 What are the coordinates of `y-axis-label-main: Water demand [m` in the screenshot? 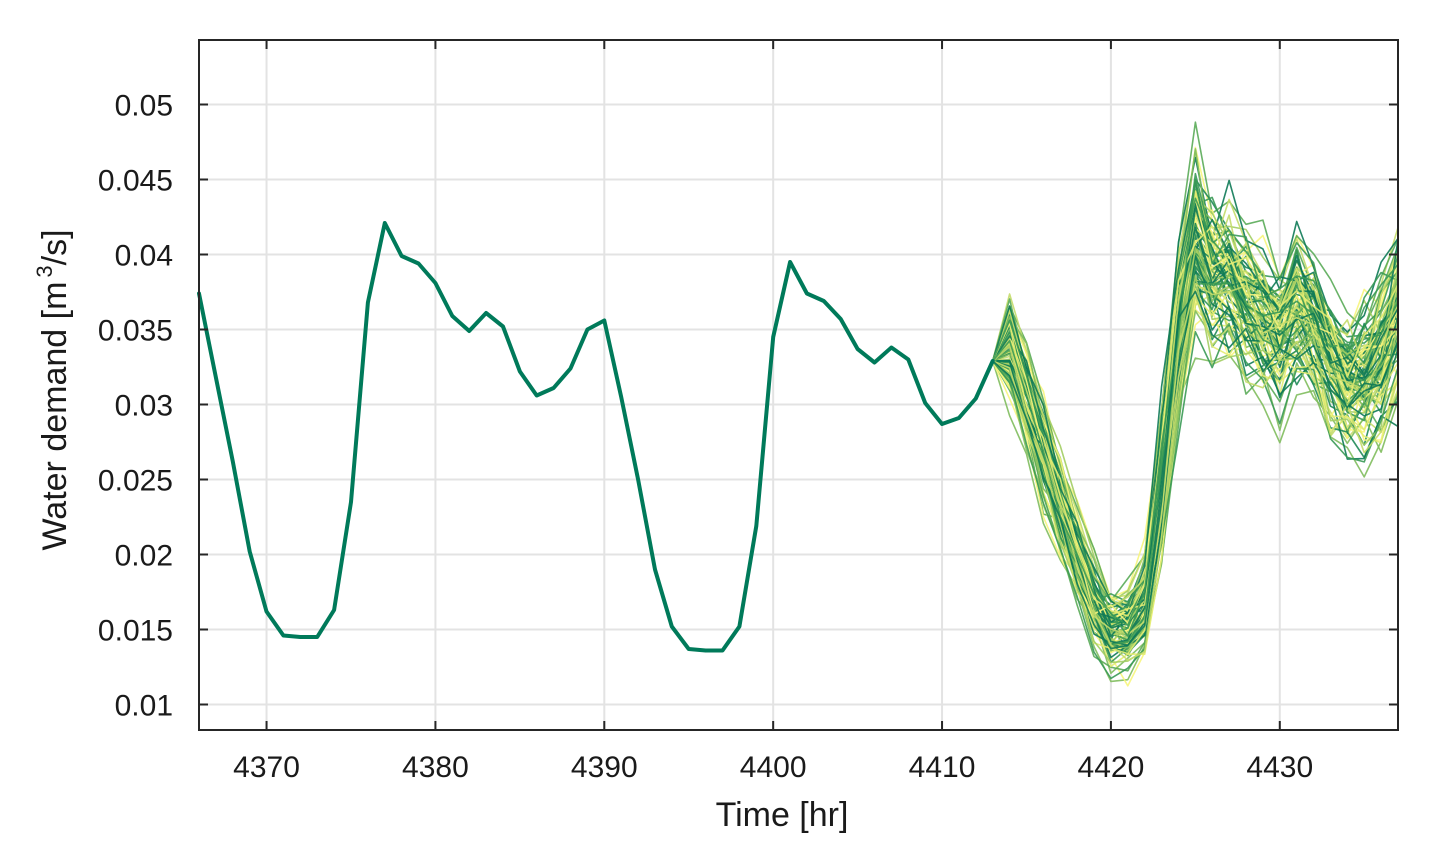 It's located at (55, 416).